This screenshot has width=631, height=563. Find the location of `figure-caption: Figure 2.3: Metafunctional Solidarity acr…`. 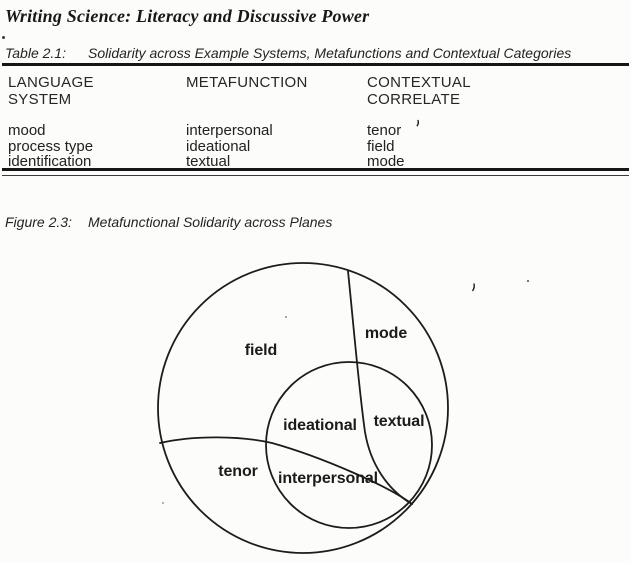

figure-caption: Figure 2.3: Metafunctional Solidarity acr… is located at coordinates (168, 222).